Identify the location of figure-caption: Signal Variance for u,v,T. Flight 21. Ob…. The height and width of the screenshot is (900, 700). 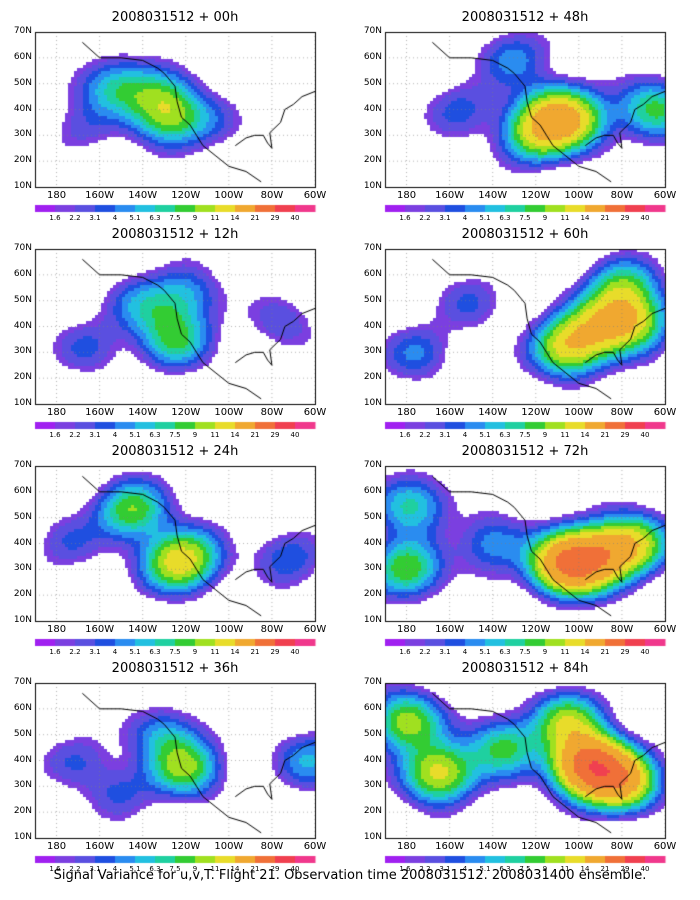
(350, 875).